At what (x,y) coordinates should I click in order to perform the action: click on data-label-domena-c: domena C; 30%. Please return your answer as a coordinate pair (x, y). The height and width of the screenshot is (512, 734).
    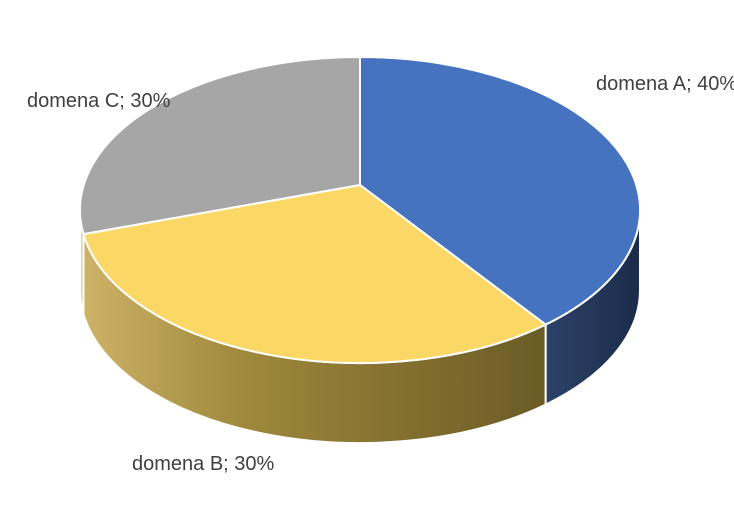
    Looking at the image, I should click on (99, 101).